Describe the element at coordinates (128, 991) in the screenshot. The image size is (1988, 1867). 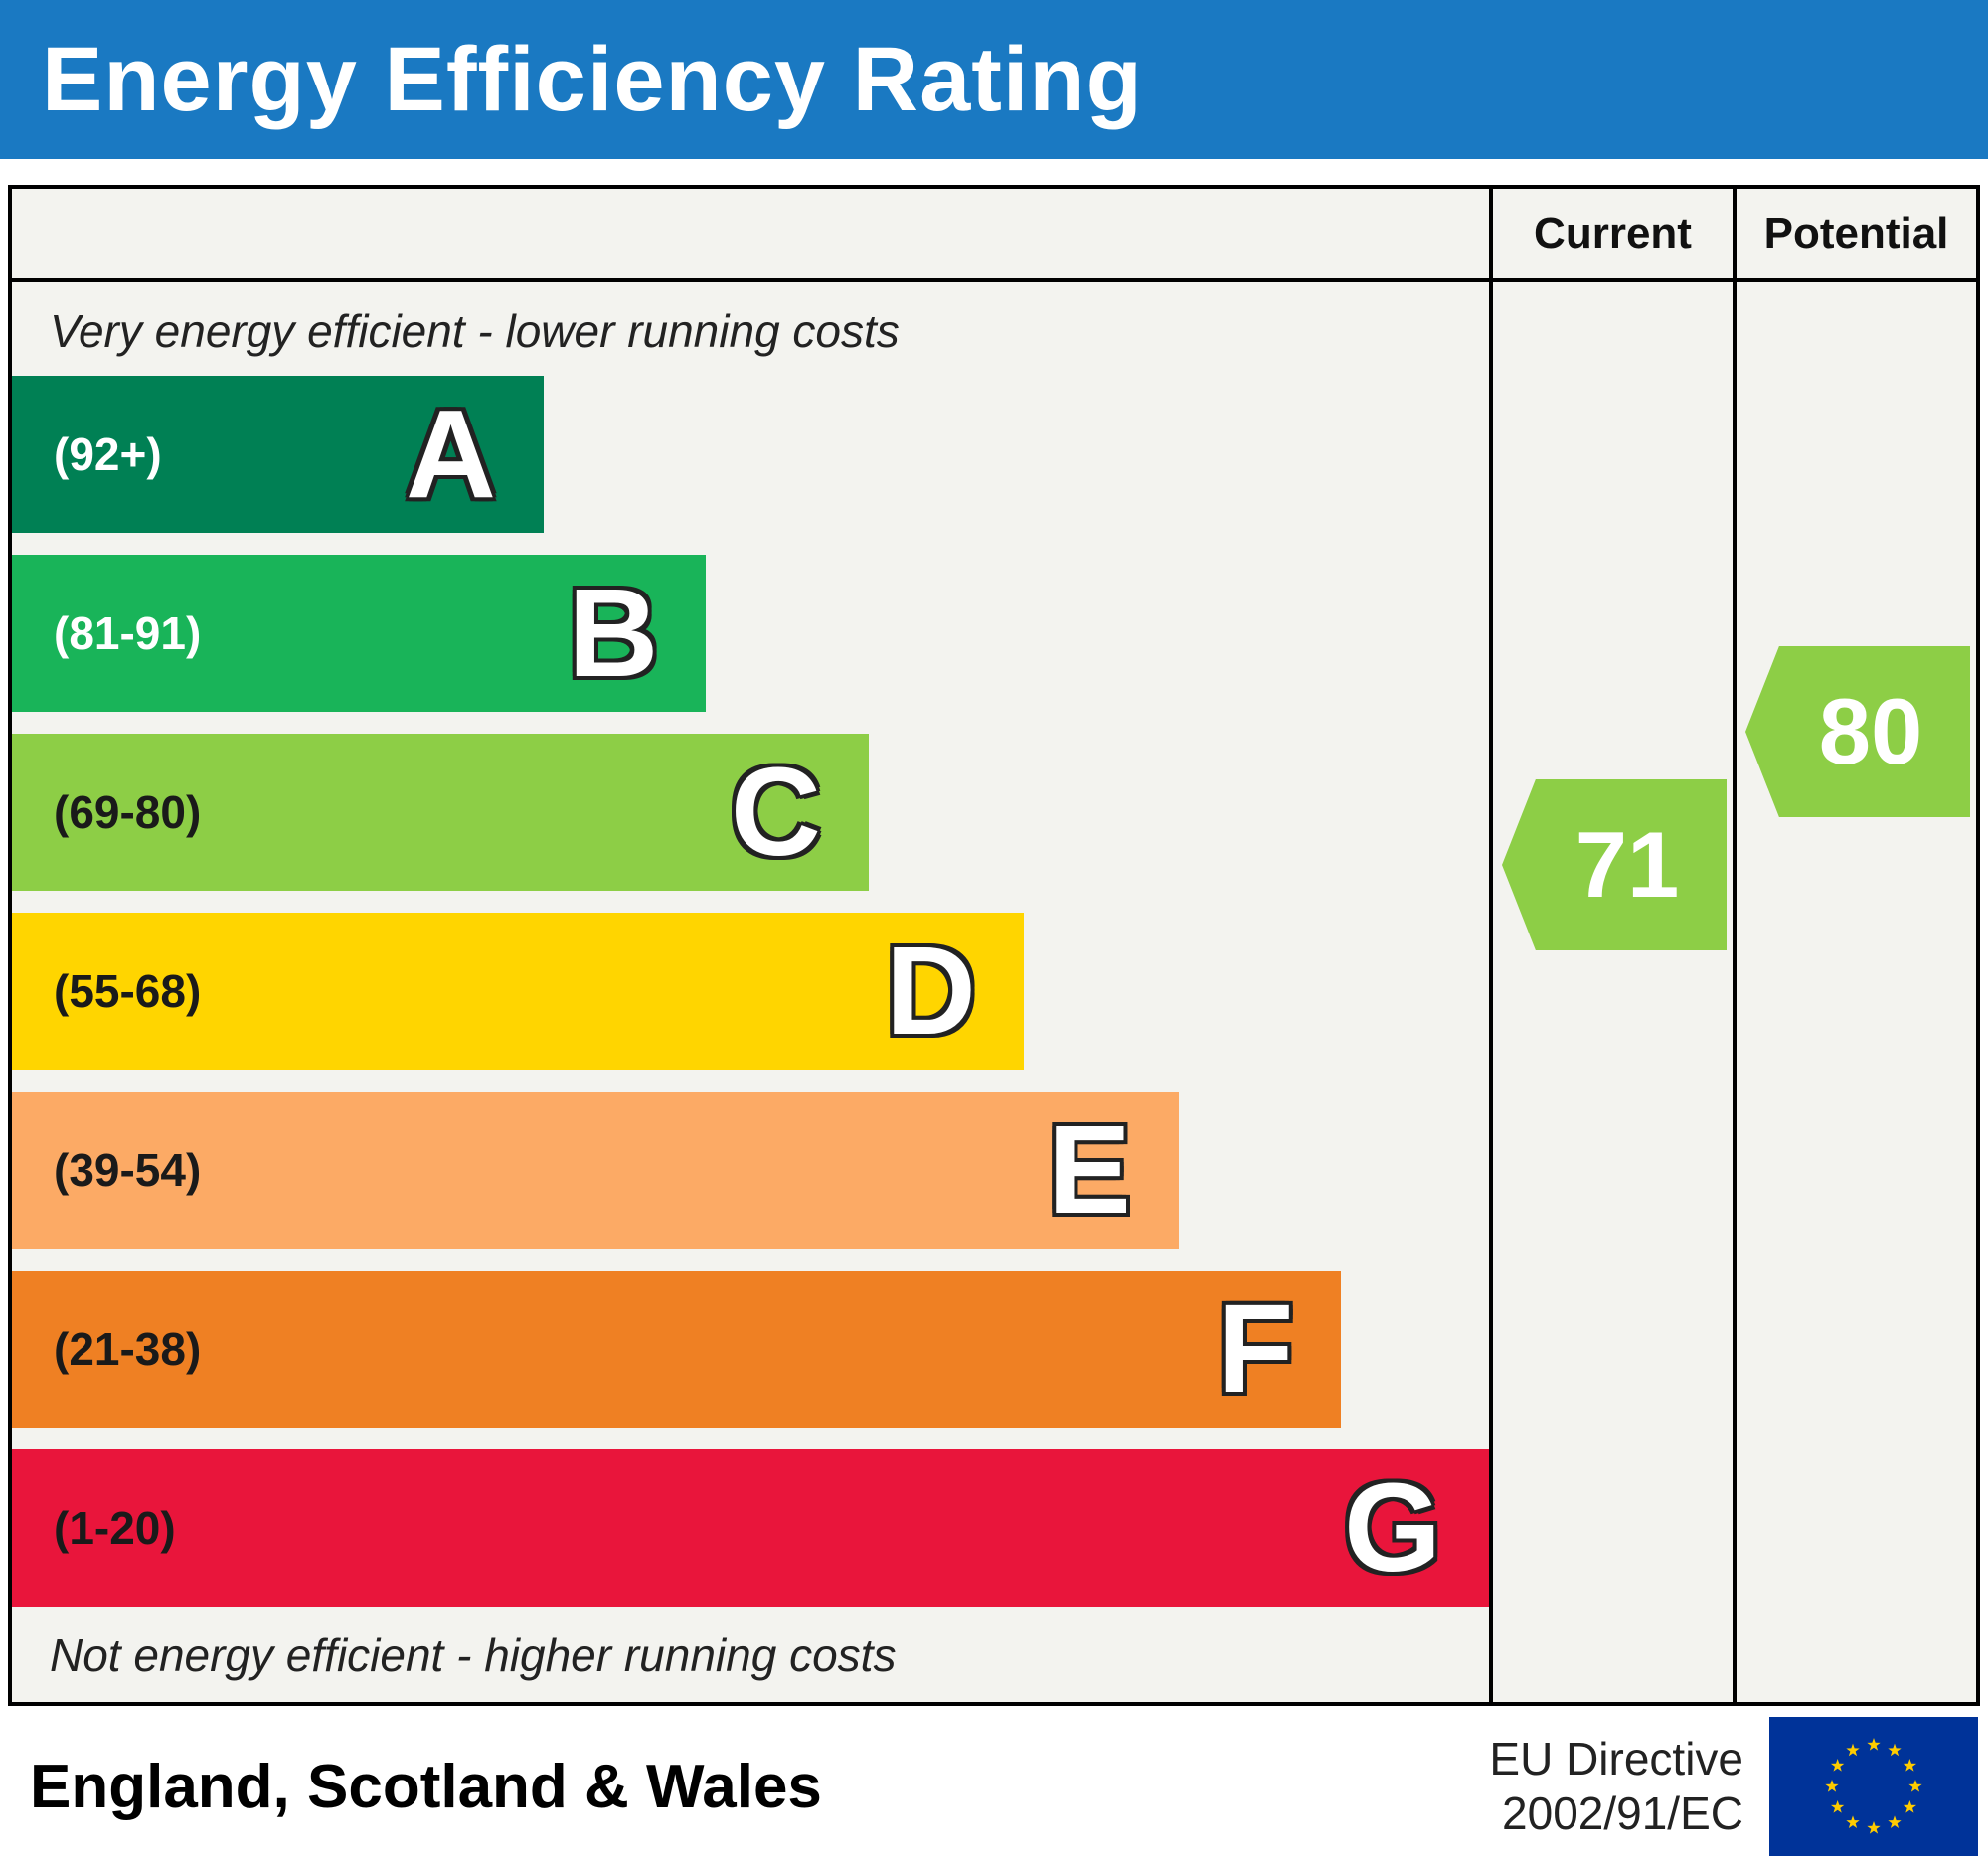
I see `band-d-range: (55-68)` at that location.